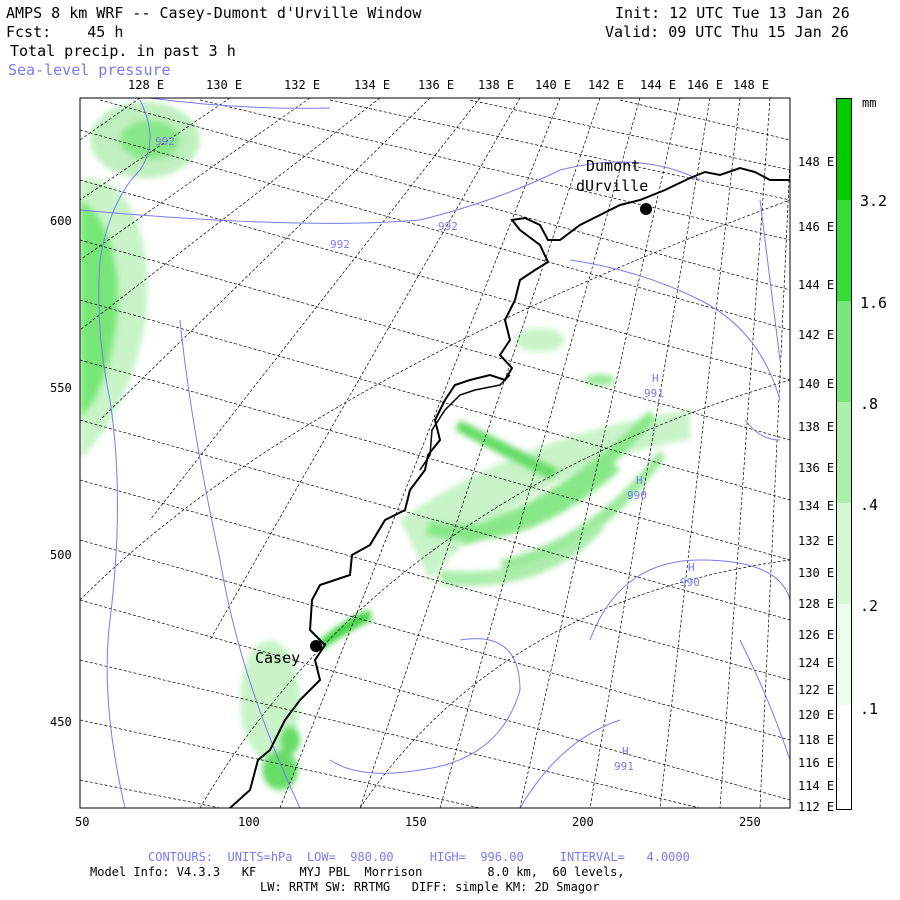 This screenshot has height=900, width=900. Describe the element at coordinates (816, 227) in the screenshot. I see `right-lon-label: 146 E` at that location.